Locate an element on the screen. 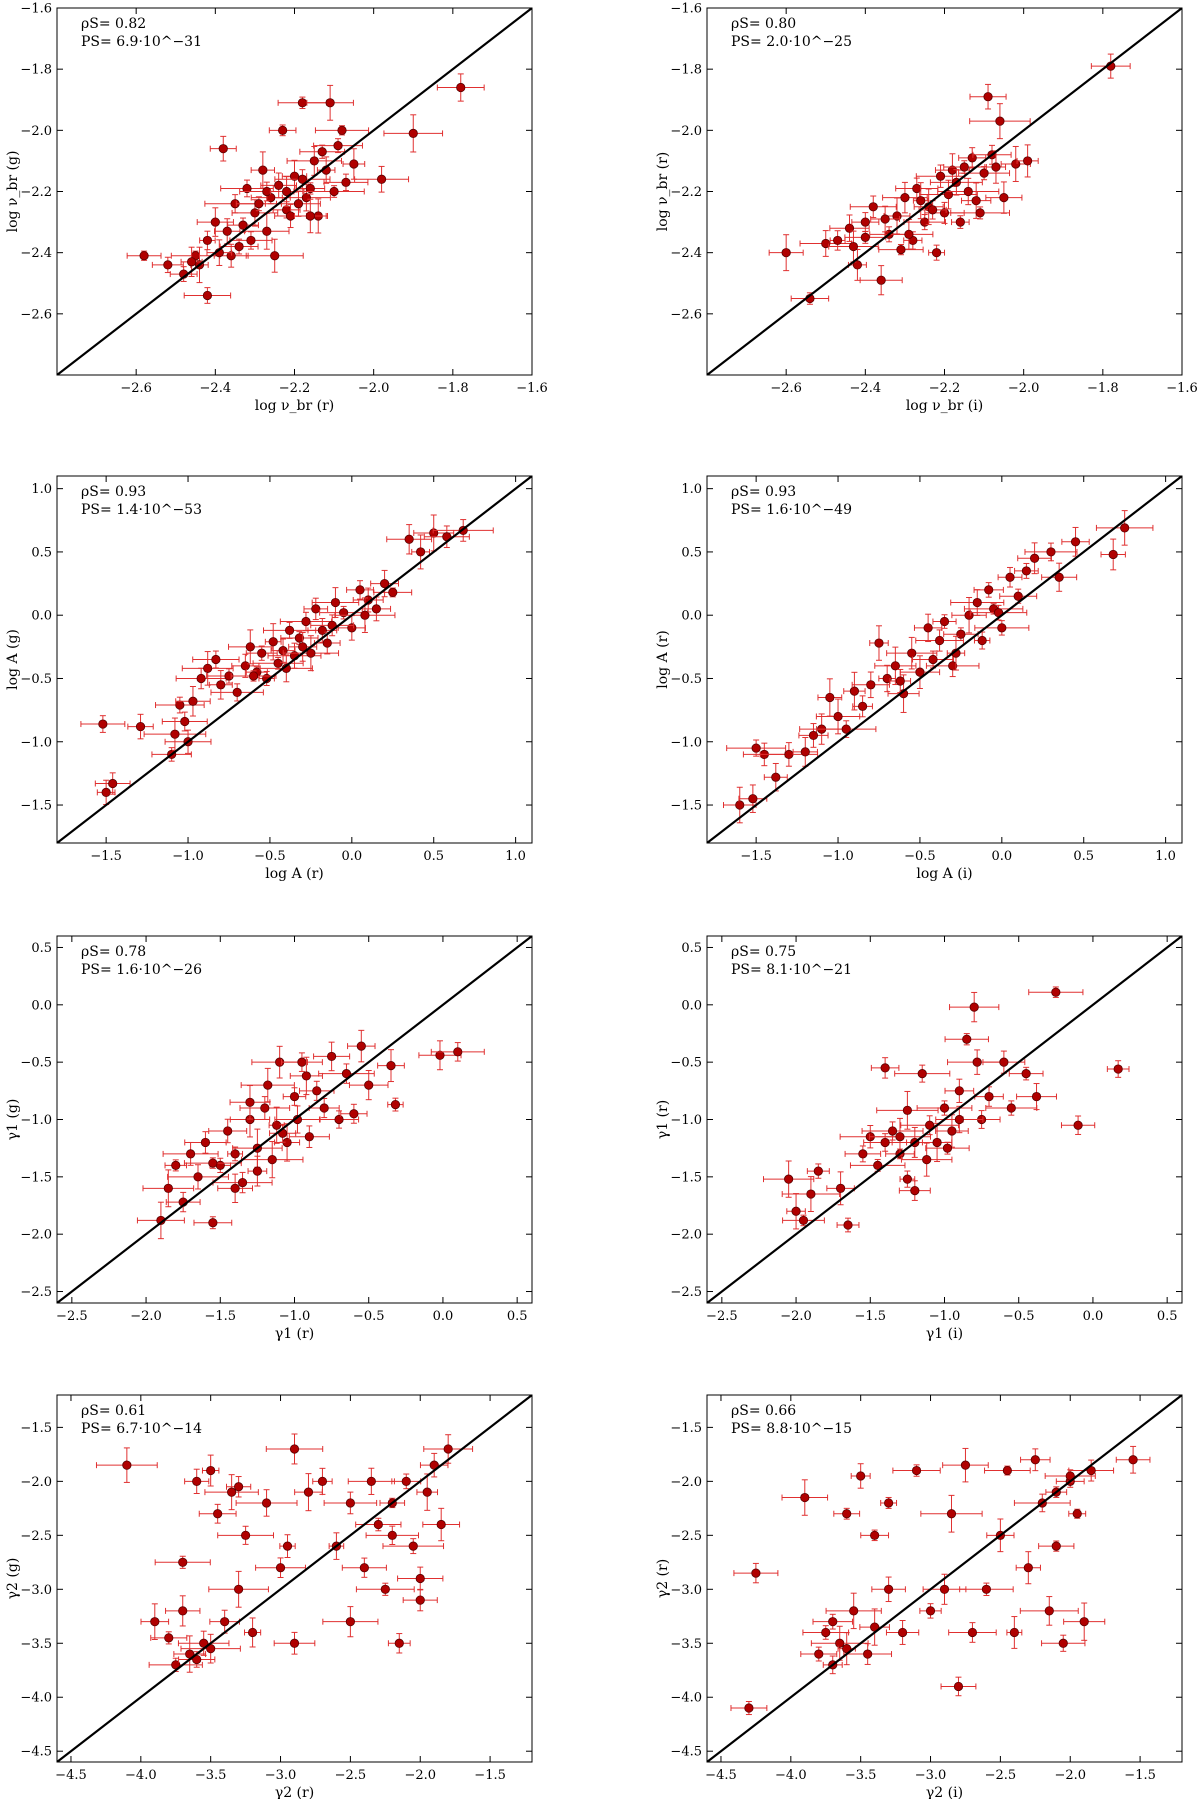  rho-annotation: ρS= 0.82 is located at coordinates (113, 24).